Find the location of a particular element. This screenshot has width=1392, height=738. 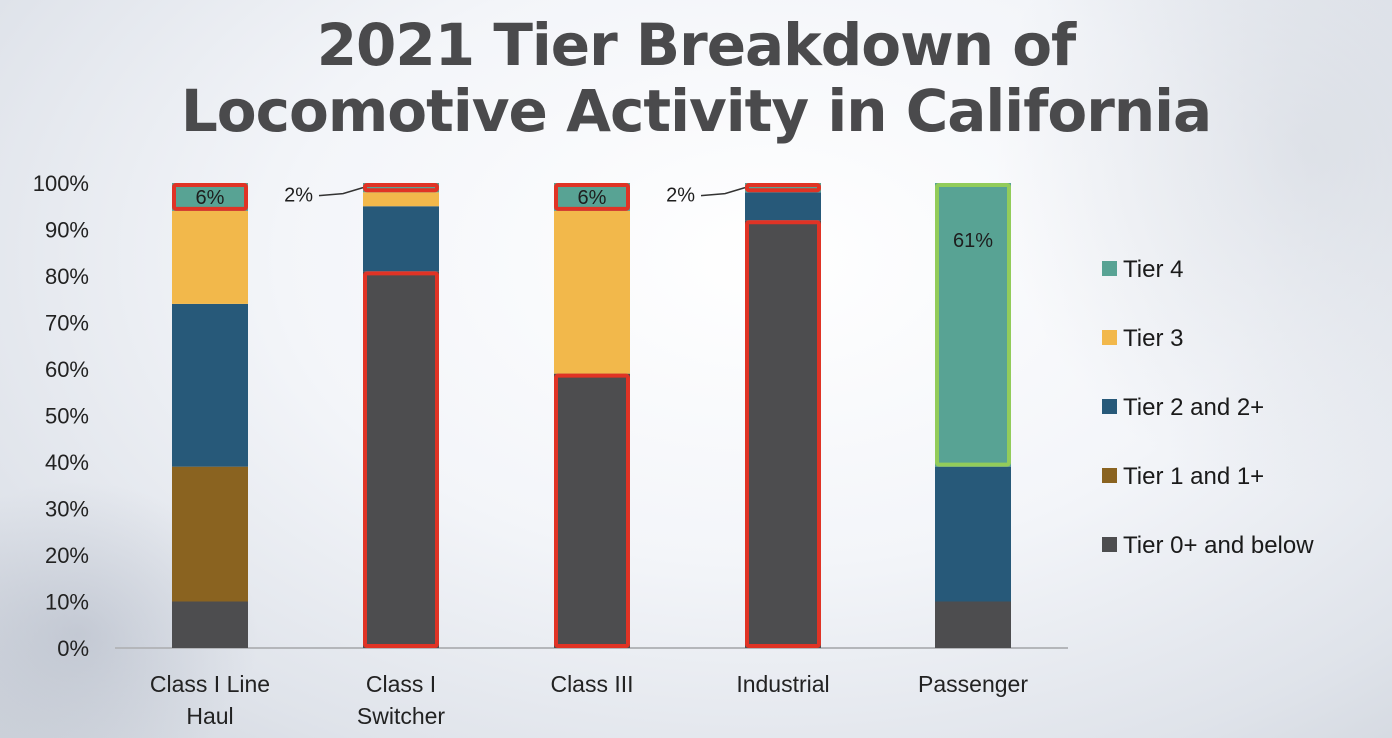

y-tick-label: 20% is located at coordinates (67, 555).